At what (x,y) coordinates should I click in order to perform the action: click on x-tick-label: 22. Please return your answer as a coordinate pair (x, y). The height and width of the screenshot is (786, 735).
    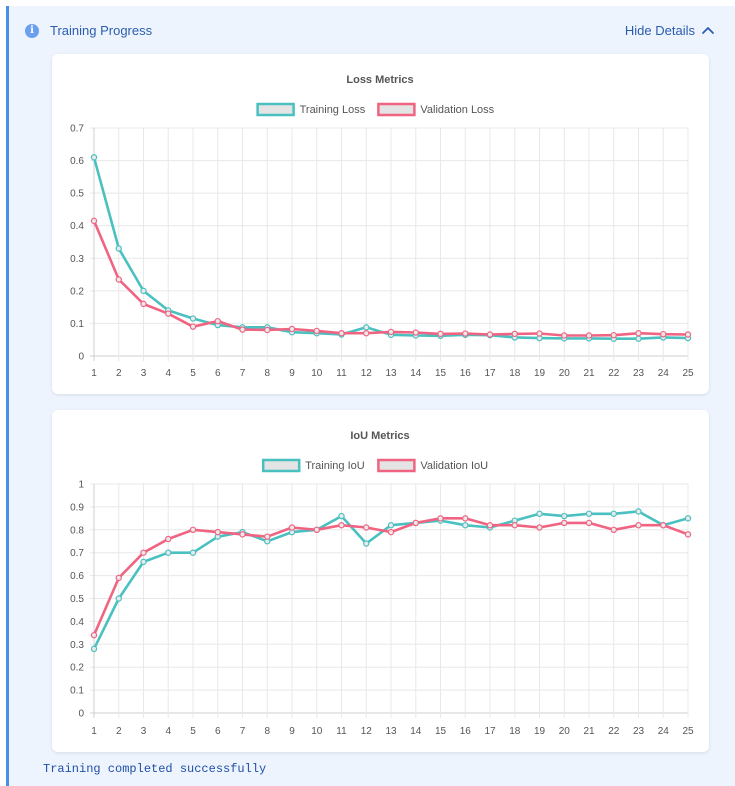
    Looking at the image, I should click on (614, 373).